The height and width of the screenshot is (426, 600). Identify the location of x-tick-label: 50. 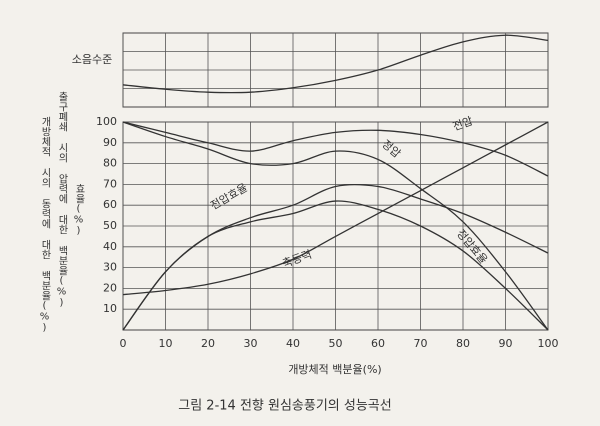
(336, 343).